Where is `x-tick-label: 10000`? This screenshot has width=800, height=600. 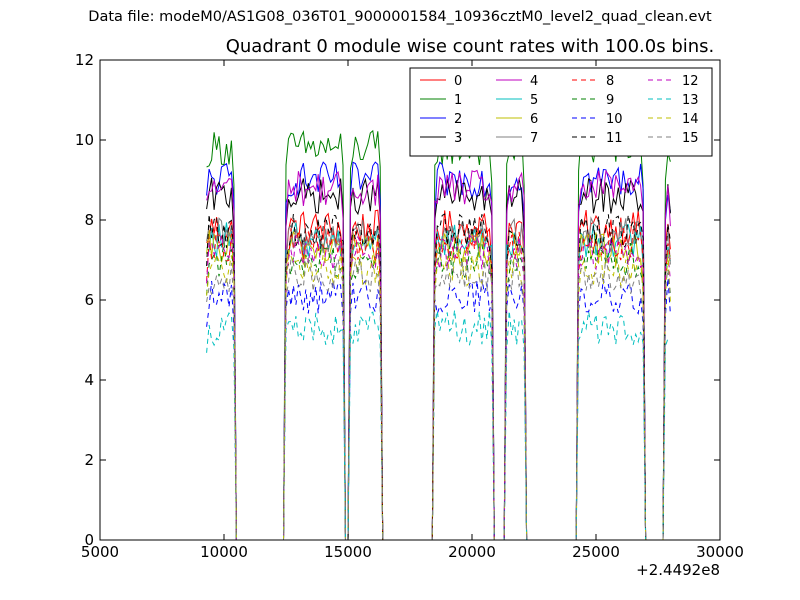 x-tick-label: 10000 is located at coordinates (224, 552).